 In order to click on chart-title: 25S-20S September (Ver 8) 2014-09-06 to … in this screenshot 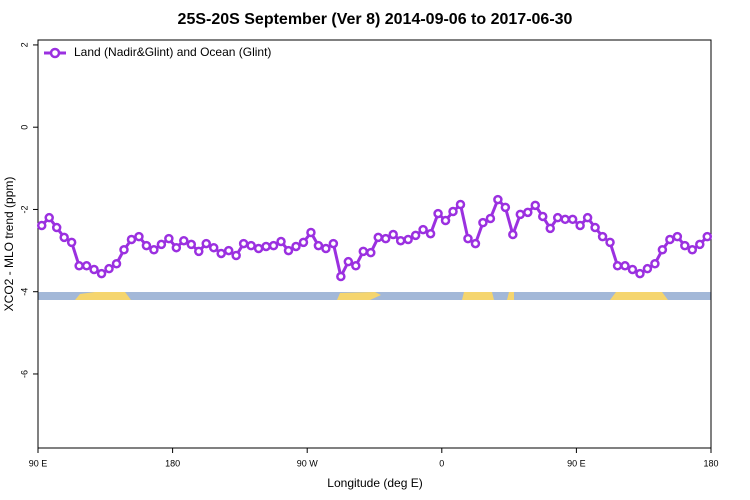, I will do `click(375, 19)`.